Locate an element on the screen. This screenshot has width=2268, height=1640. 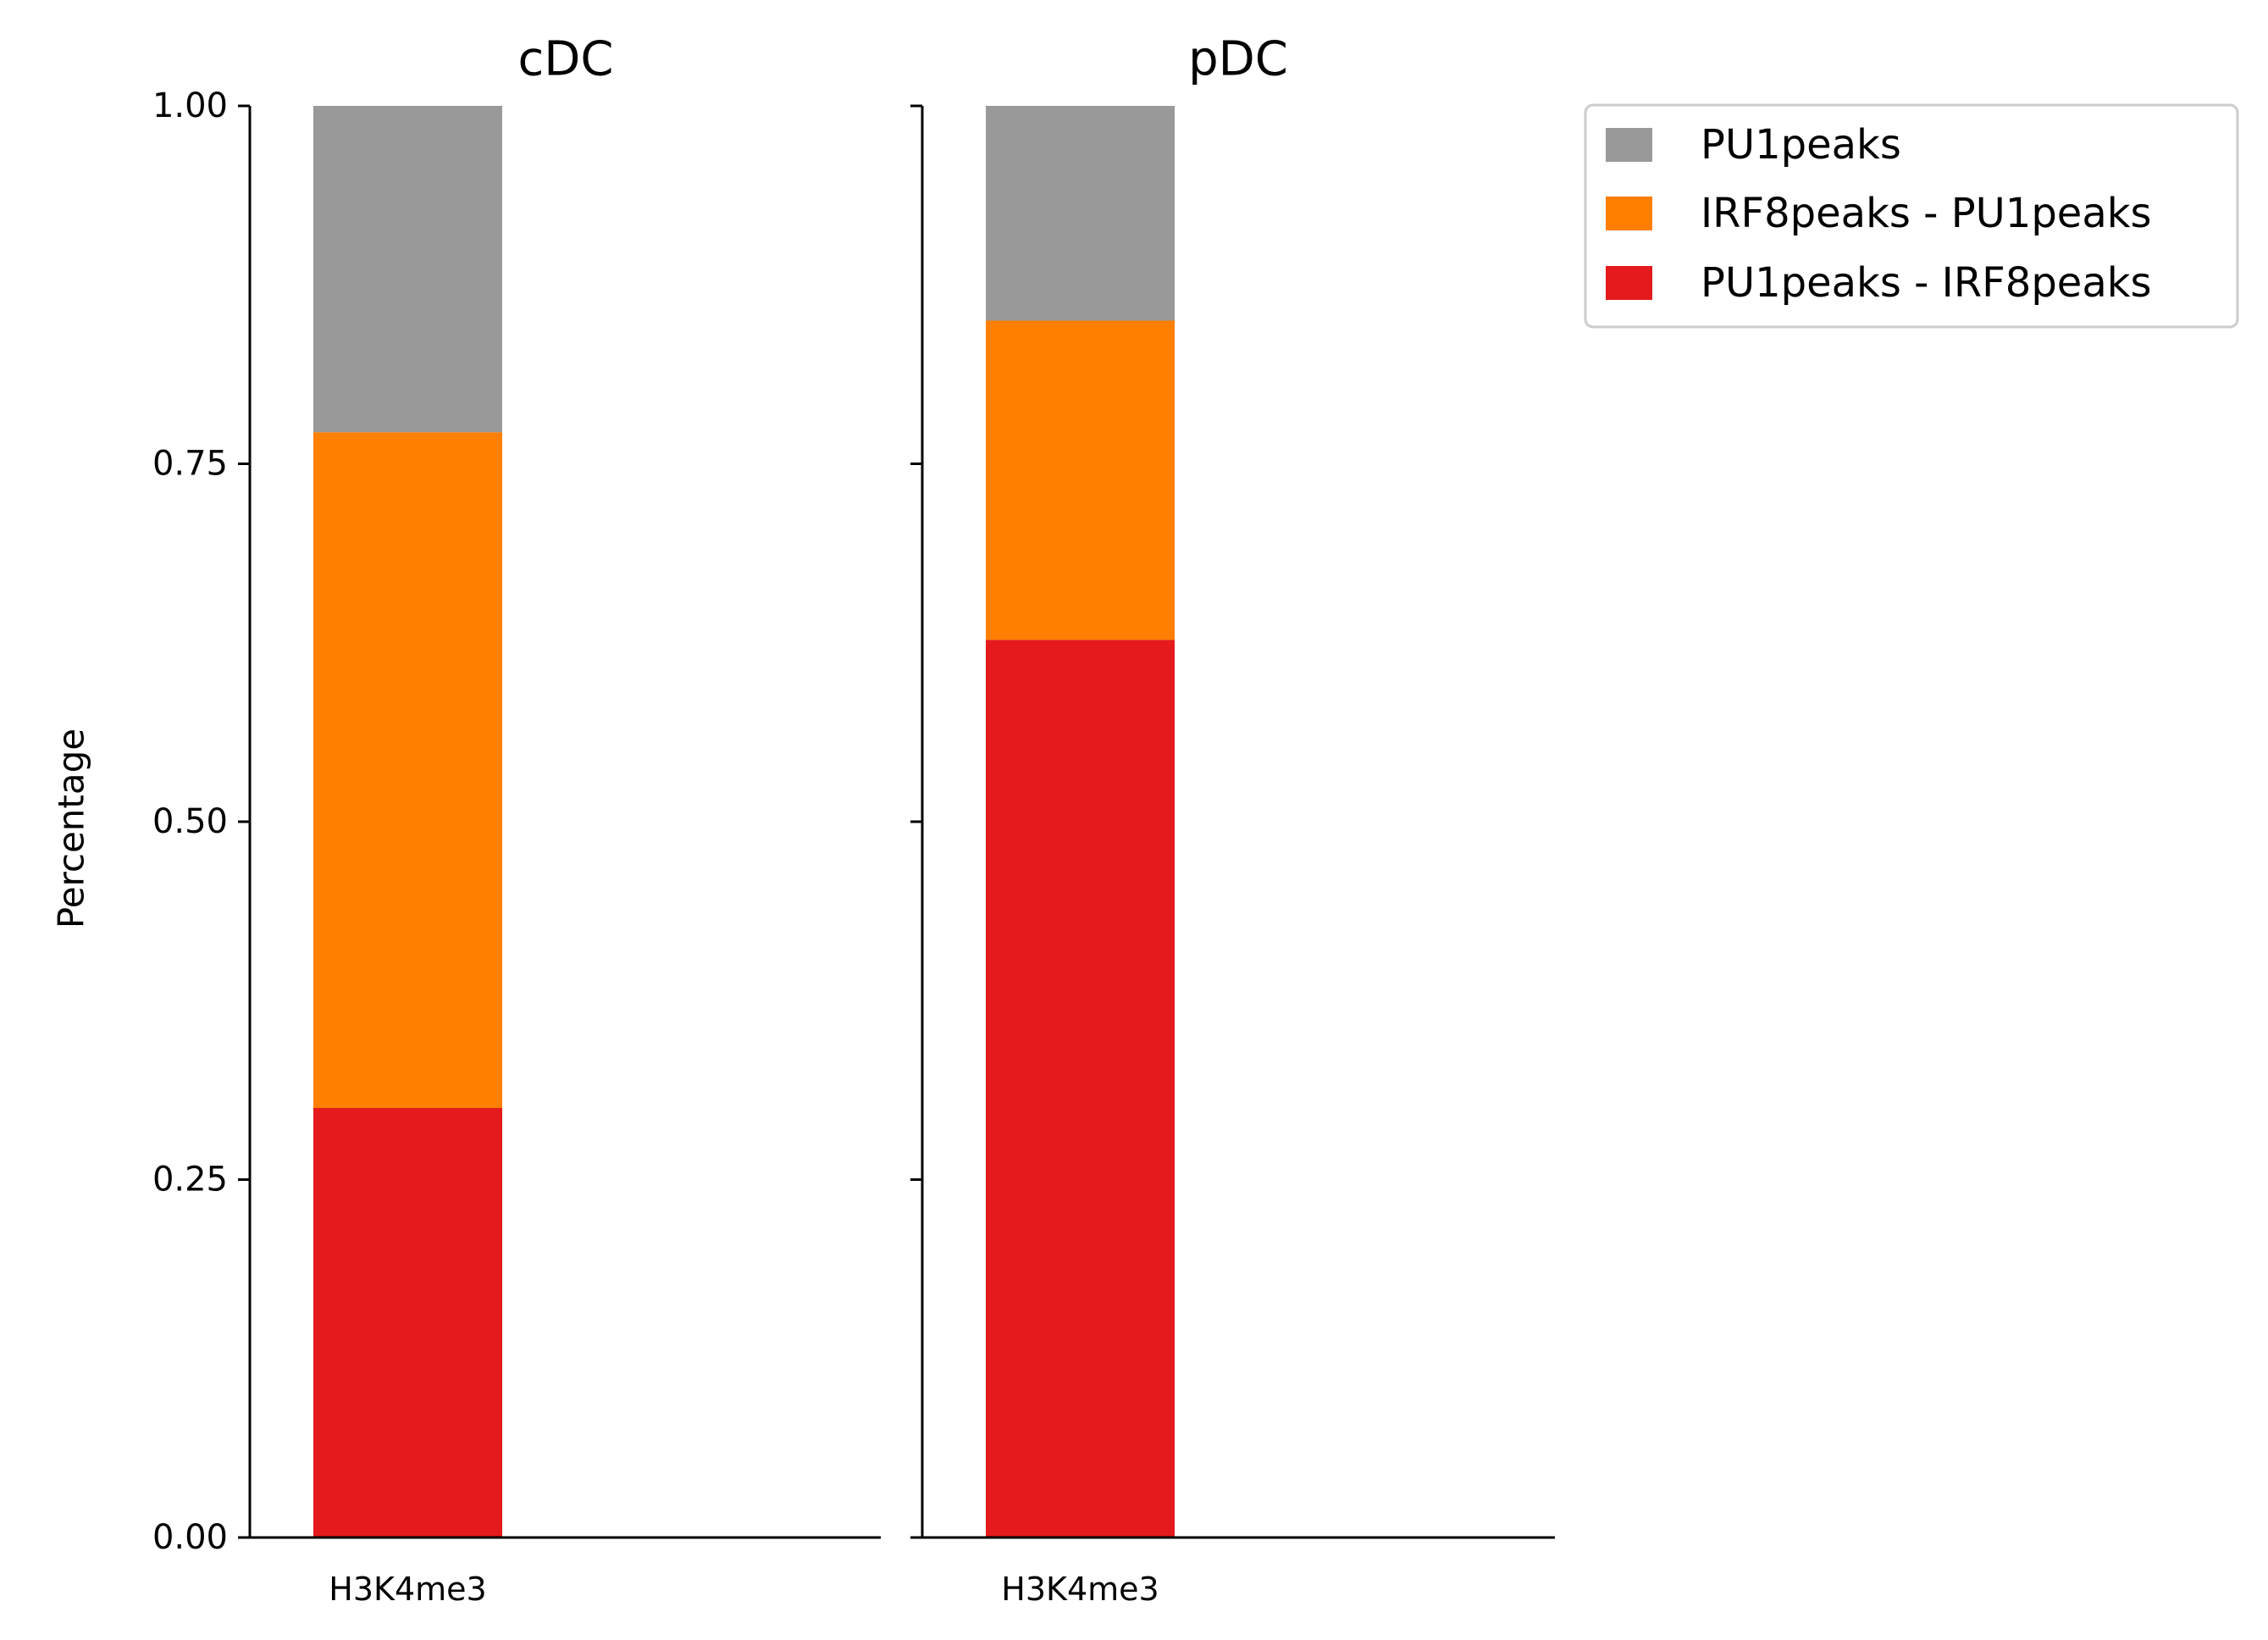
y-tick-label: 0.25 is located at coordinates (190, 1180).